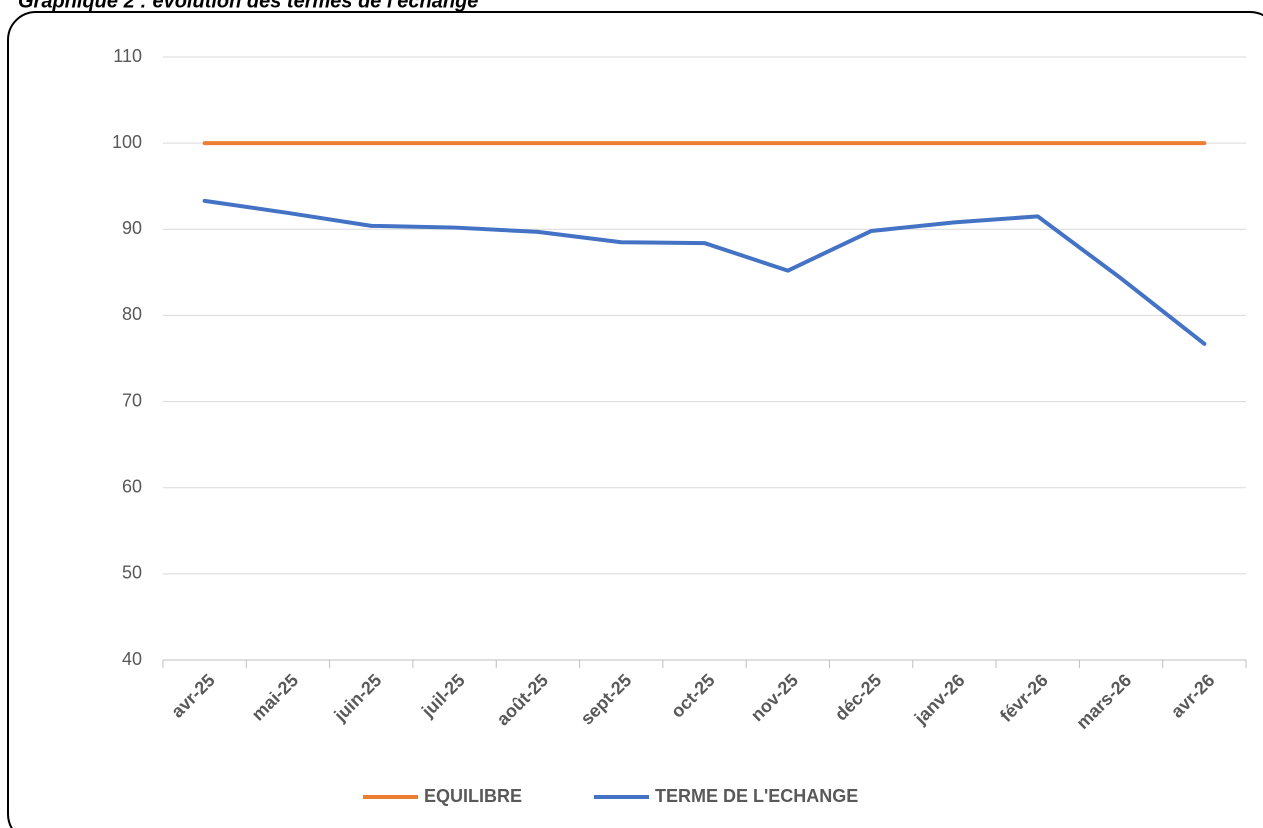 This screenshot has height=828, width=1263. Describe the element at coordinates (132, 228) in the screenshot. I see `y-tick-label: 90` at that location.